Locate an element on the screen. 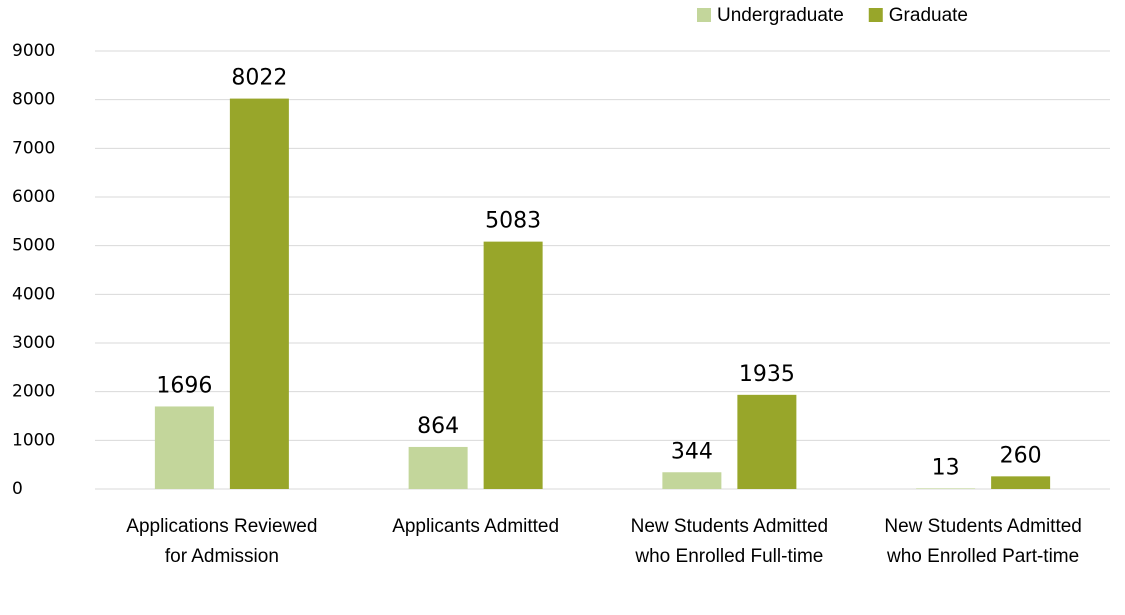  data-label: 260 is located at coordinates (1021, 455).